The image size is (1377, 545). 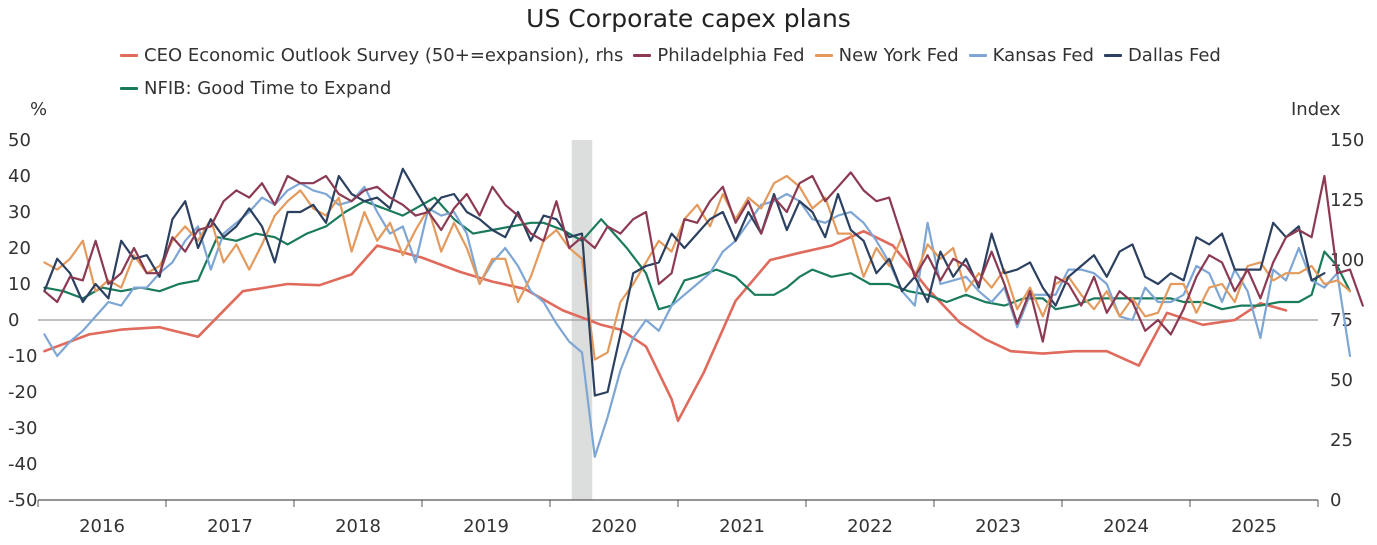 I want to click on legend-swatch-nfib, so click(x=129, y=88).